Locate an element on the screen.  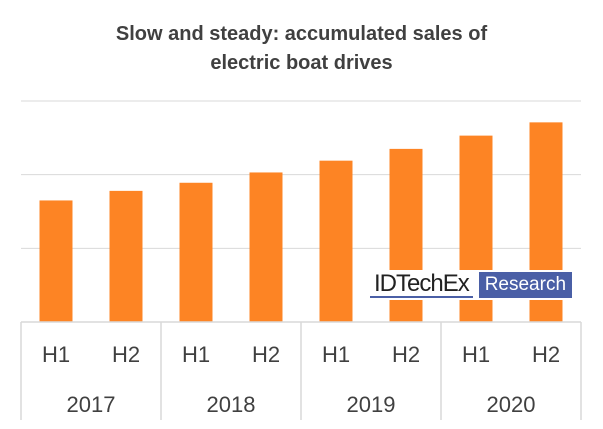
logo-suffix: Research is located at coordinates (525, 285).